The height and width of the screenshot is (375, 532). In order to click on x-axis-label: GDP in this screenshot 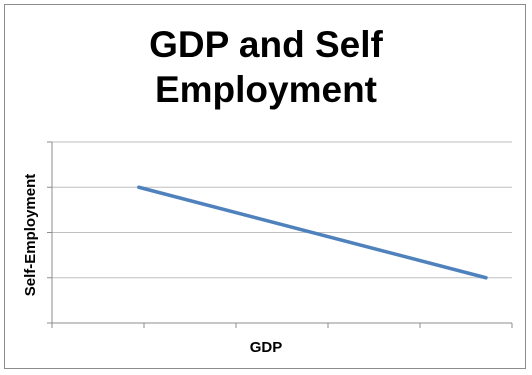, I will do `click(266, 347)`.